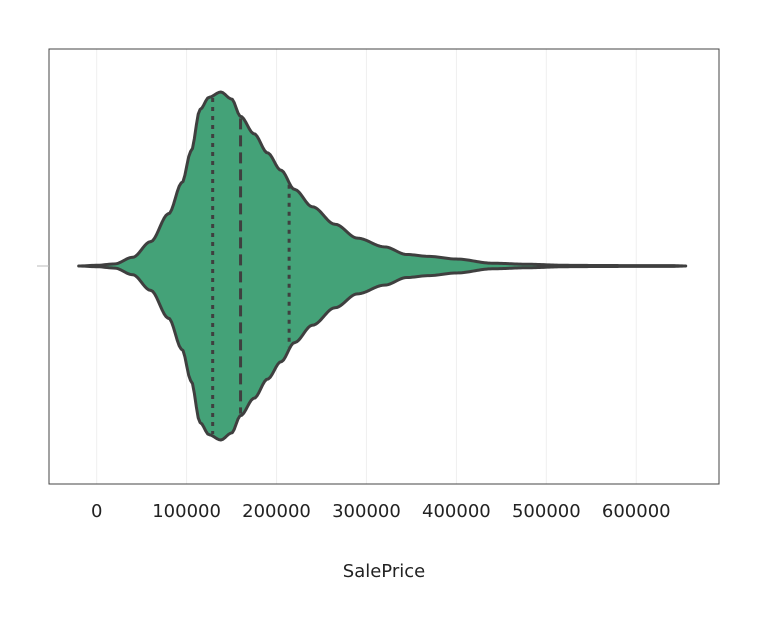  I want to click on x-tick-label-5: 500000, so click(546, 511).